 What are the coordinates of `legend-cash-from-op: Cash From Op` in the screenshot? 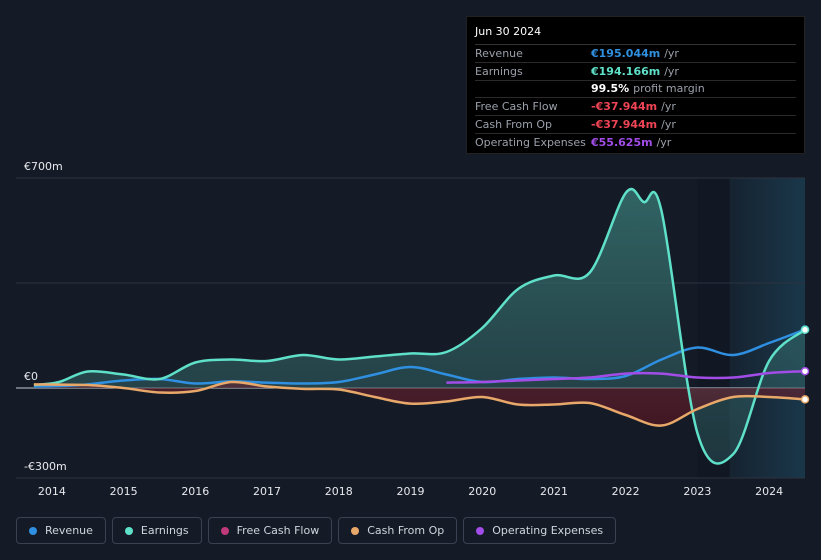 It's located at (398, 530).